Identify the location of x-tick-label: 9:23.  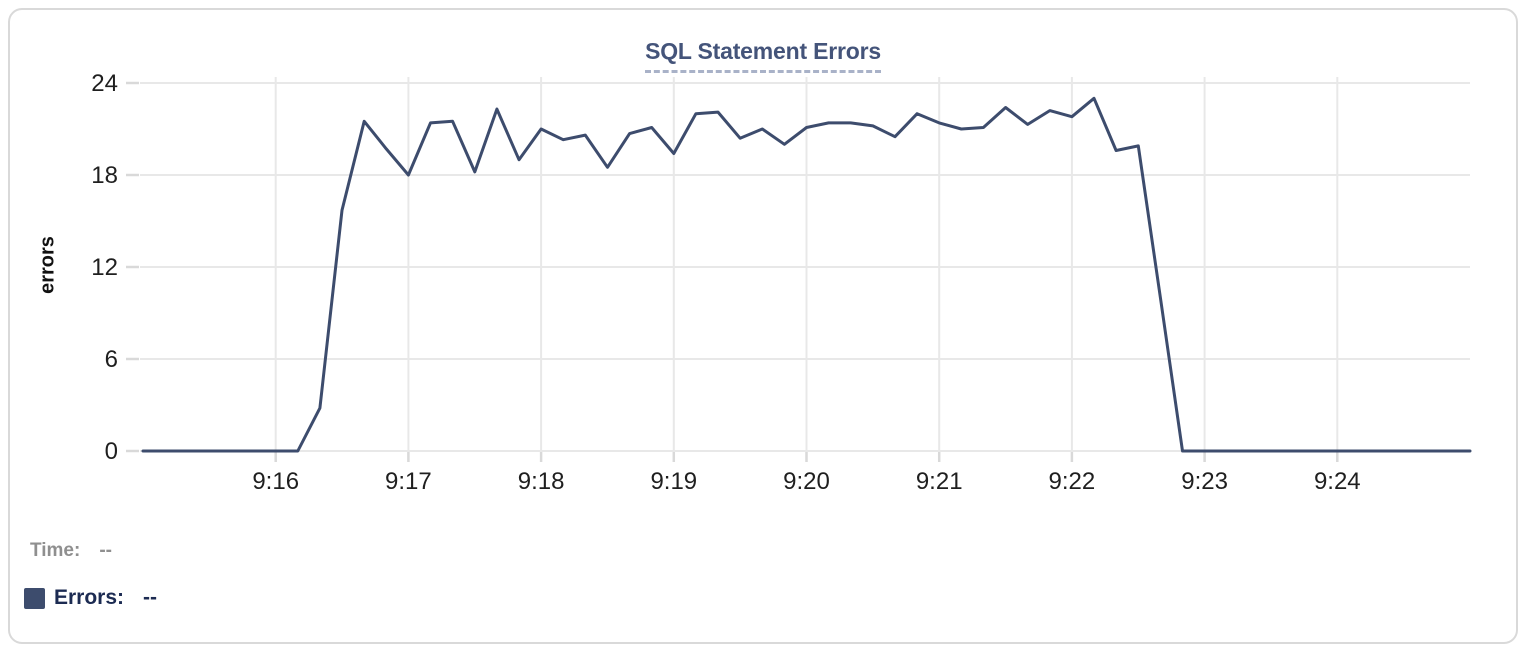
(1204, 481).